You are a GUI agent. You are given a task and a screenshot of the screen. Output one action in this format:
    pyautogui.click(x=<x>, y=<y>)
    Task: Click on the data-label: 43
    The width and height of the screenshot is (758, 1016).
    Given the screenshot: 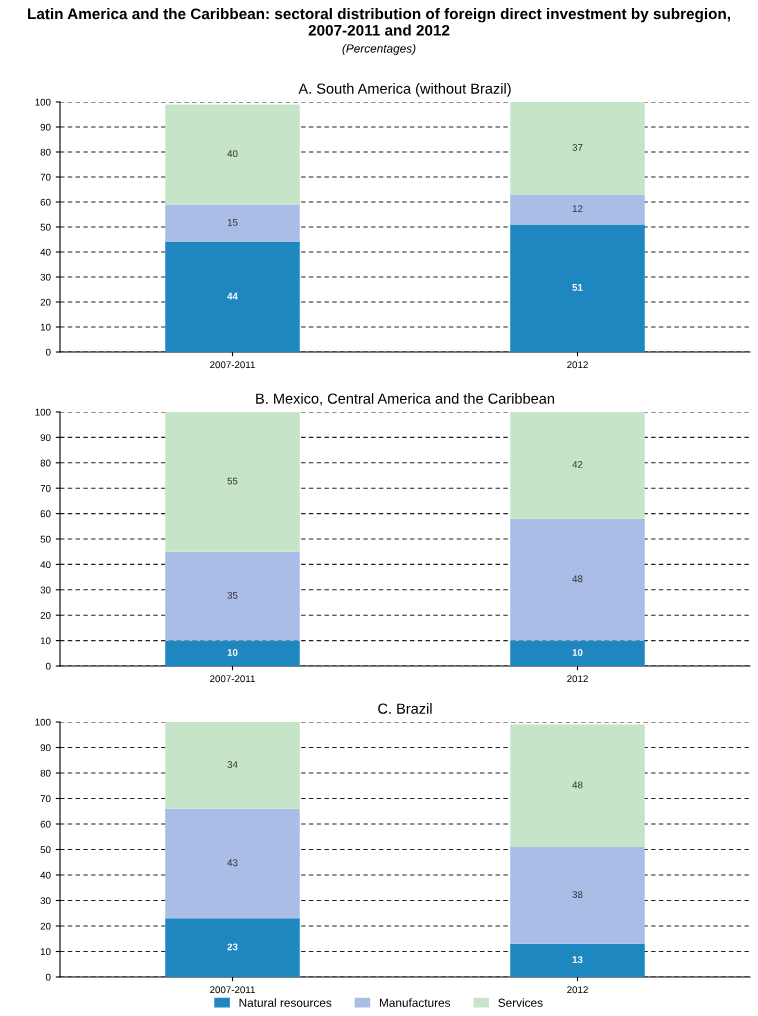 What is the action you would take?
    pyautogui.click(x=232, y=863)
    